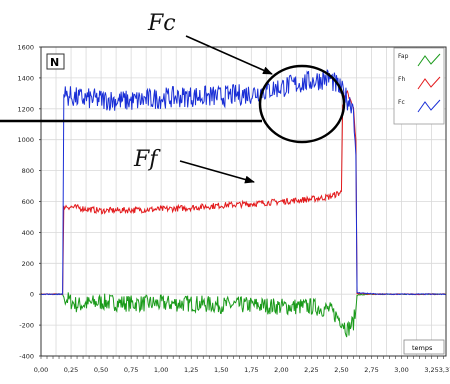 The width and height of the screenshot is (450, 384). What do you see at coordinates (311, 370) in the screenshot?
I see `x-tick-label: 2,25` at bounding box center [311, 370].